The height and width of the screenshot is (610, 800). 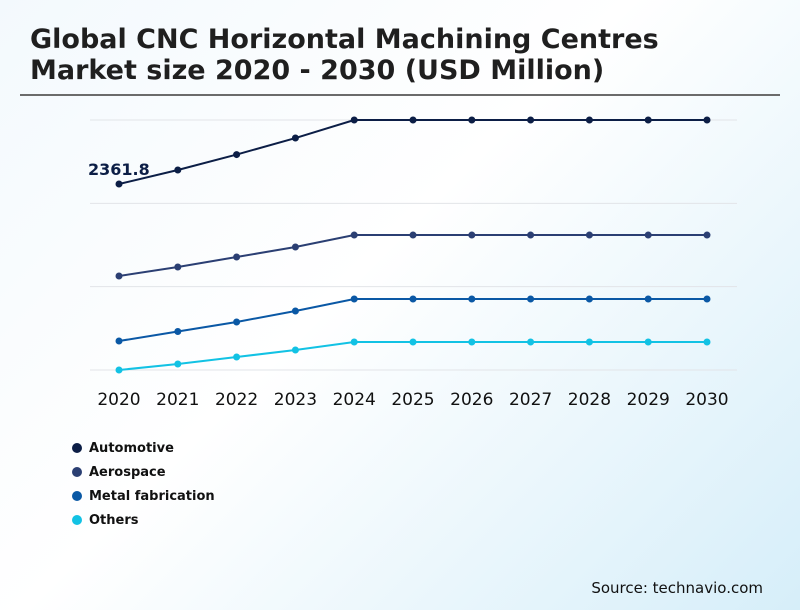 I want to click on legend-label: Metal fabrication, so click(x=152, y=496).